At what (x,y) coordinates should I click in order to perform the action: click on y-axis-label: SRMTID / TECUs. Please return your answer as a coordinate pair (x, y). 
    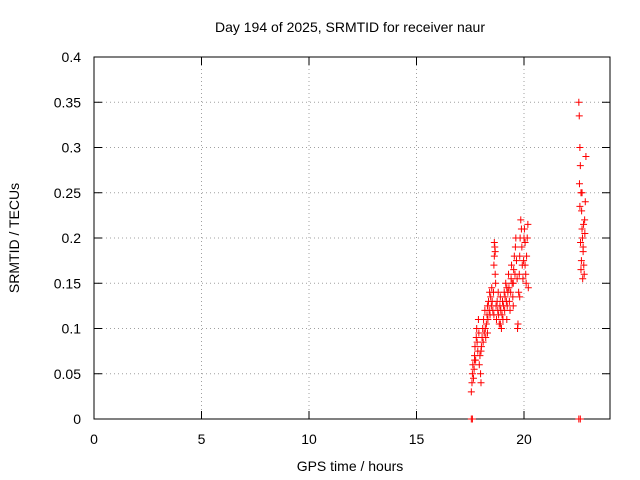
    Looking at the image, I should click on (14, 238).